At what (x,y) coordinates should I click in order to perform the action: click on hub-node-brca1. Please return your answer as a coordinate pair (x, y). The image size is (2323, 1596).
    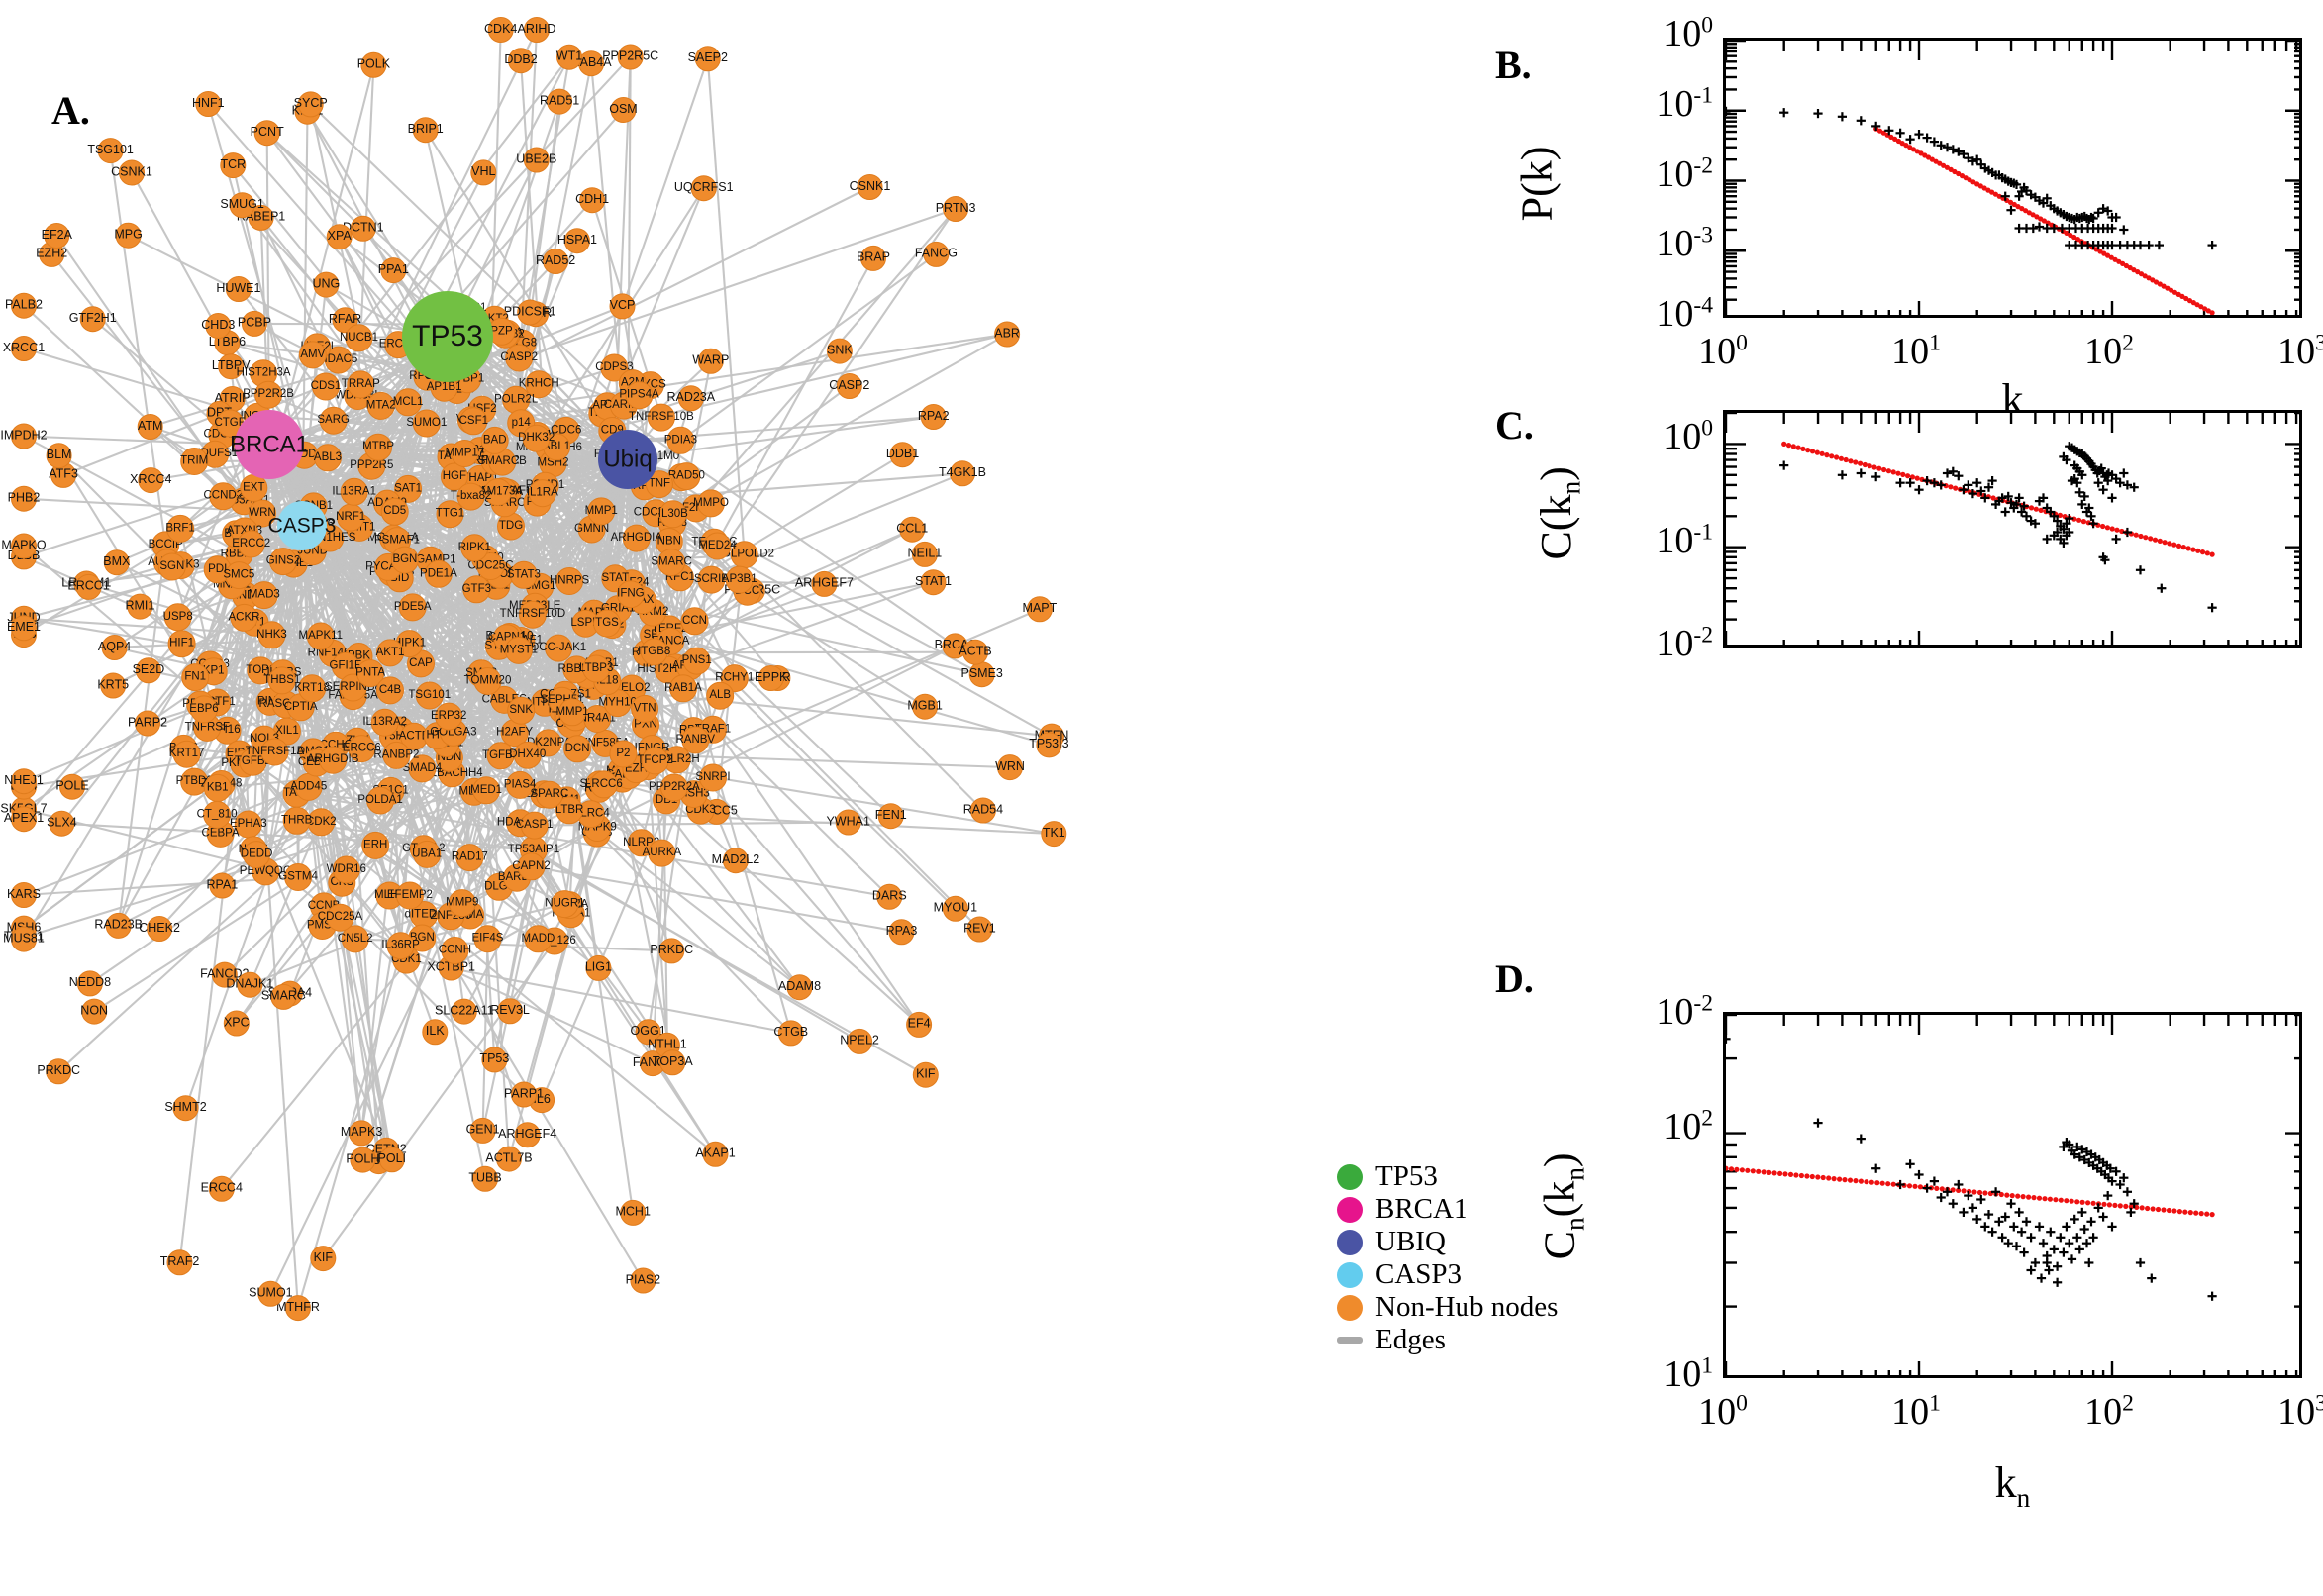
    Looking at the image, I should click on (269, 444).